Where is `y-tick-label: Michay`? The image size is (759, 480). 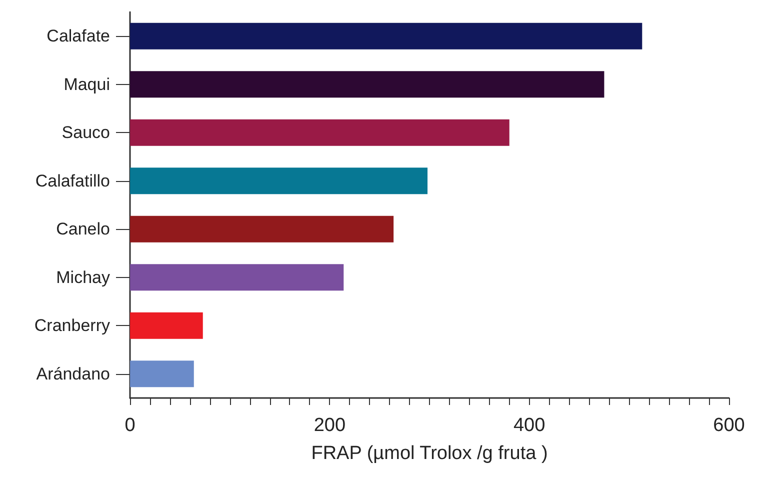
y-tick-label: Michay is located at coordinates (83, 277).